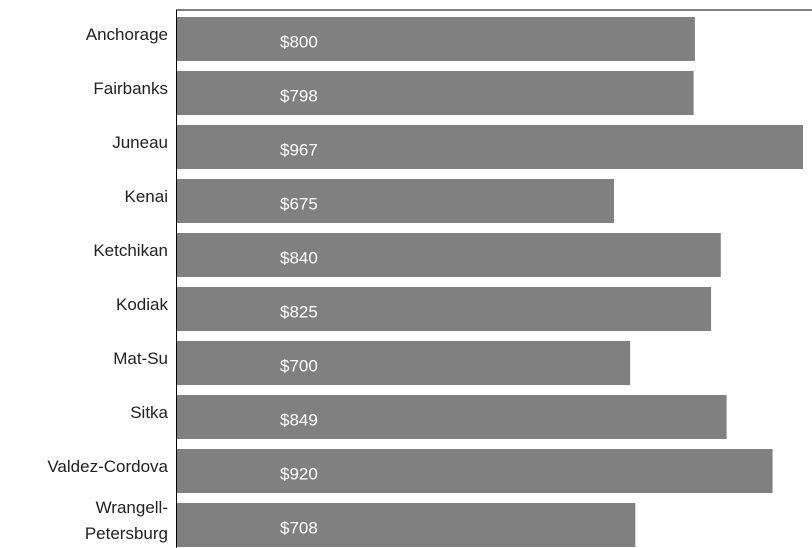 The width and height of the screenshot is (812, 548). What do you see at coordinates (84, 251) in the screenshot?
I see `category-label: Ketchikan` at bounding box center [84, 251].